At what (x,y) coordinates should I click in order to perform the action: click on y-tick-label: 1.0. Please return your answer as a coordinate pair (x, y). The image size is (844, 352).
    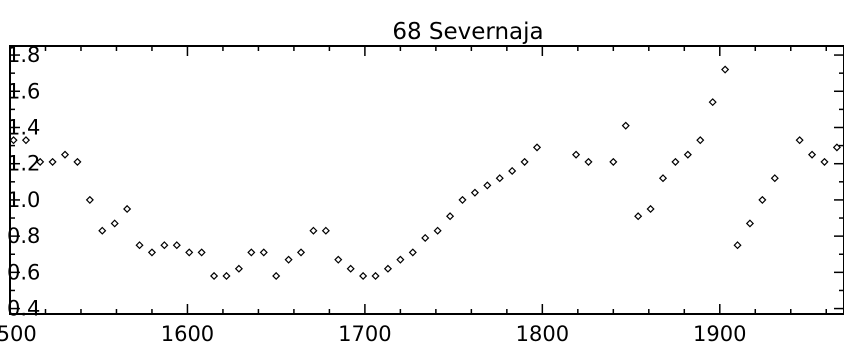
    Looking at the image, I should click on (23, 200).